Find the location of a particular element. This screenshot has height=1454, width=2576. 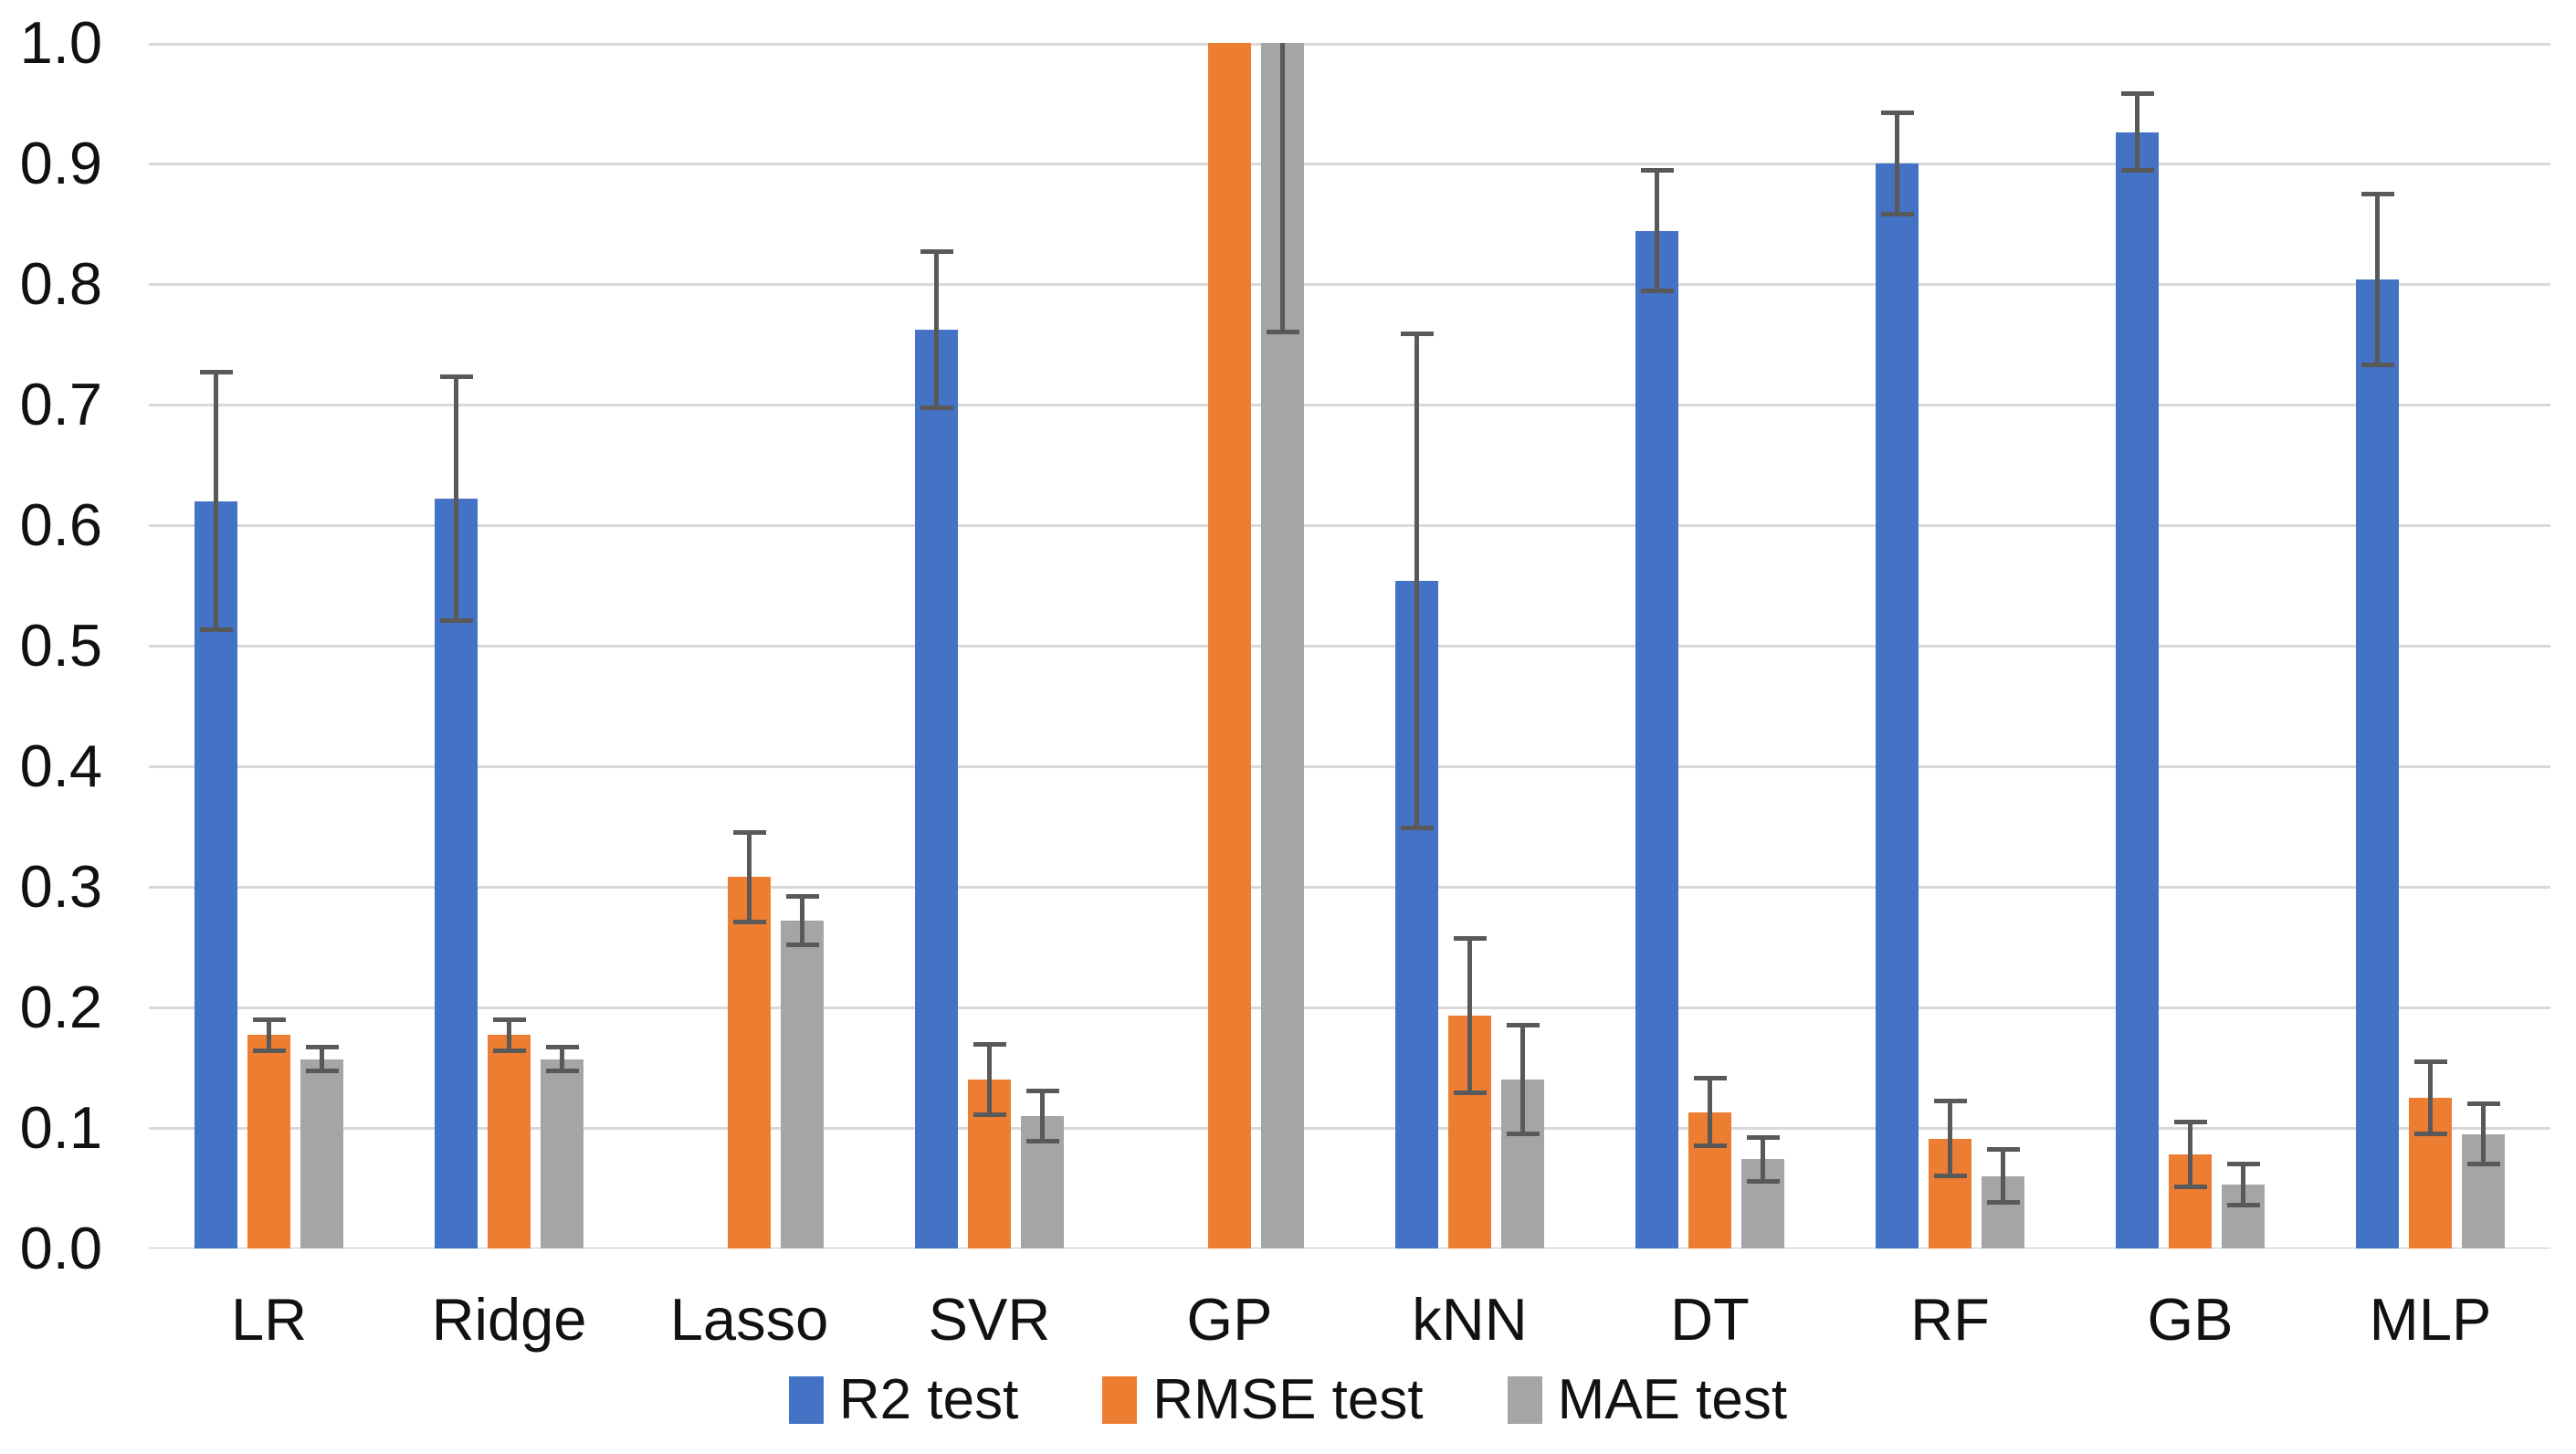

x-tick-label-rf: RF is located at coordinates (1950, 1320).